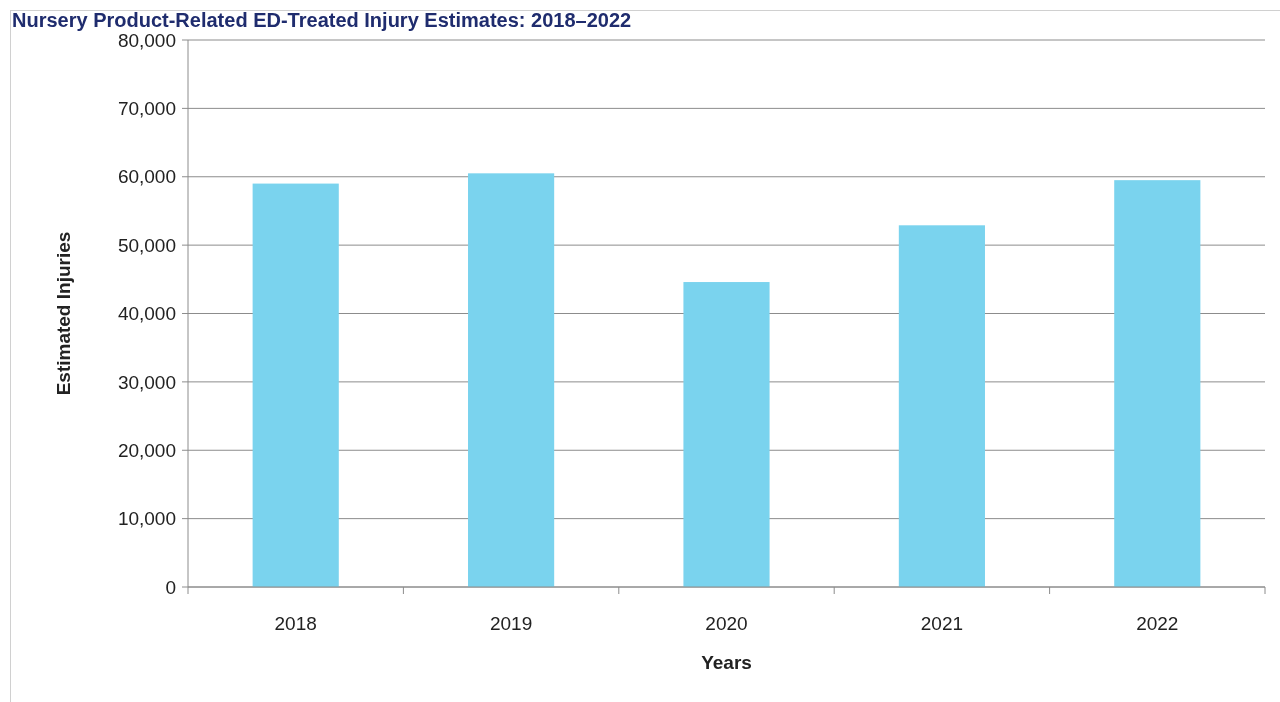  I want to click on y-axis-title: Estimated Injuries, so click(63, 313).